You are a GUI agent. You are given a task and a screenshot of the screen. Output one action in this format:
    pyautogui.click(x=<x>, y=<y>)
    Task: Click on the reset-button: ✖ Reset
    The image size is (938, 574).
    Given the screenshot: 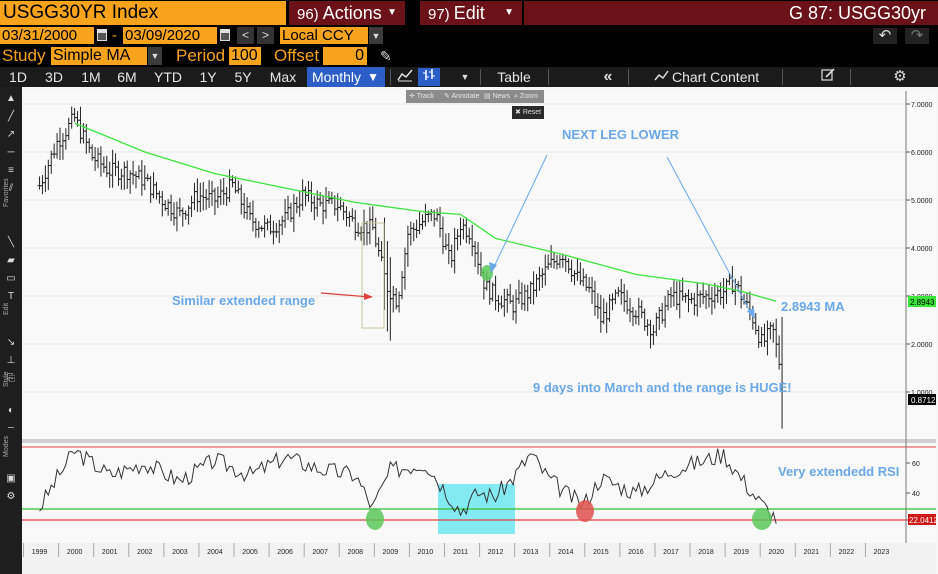 What is the action you would take?
    pyautogui.click(x=528, y=112)
    